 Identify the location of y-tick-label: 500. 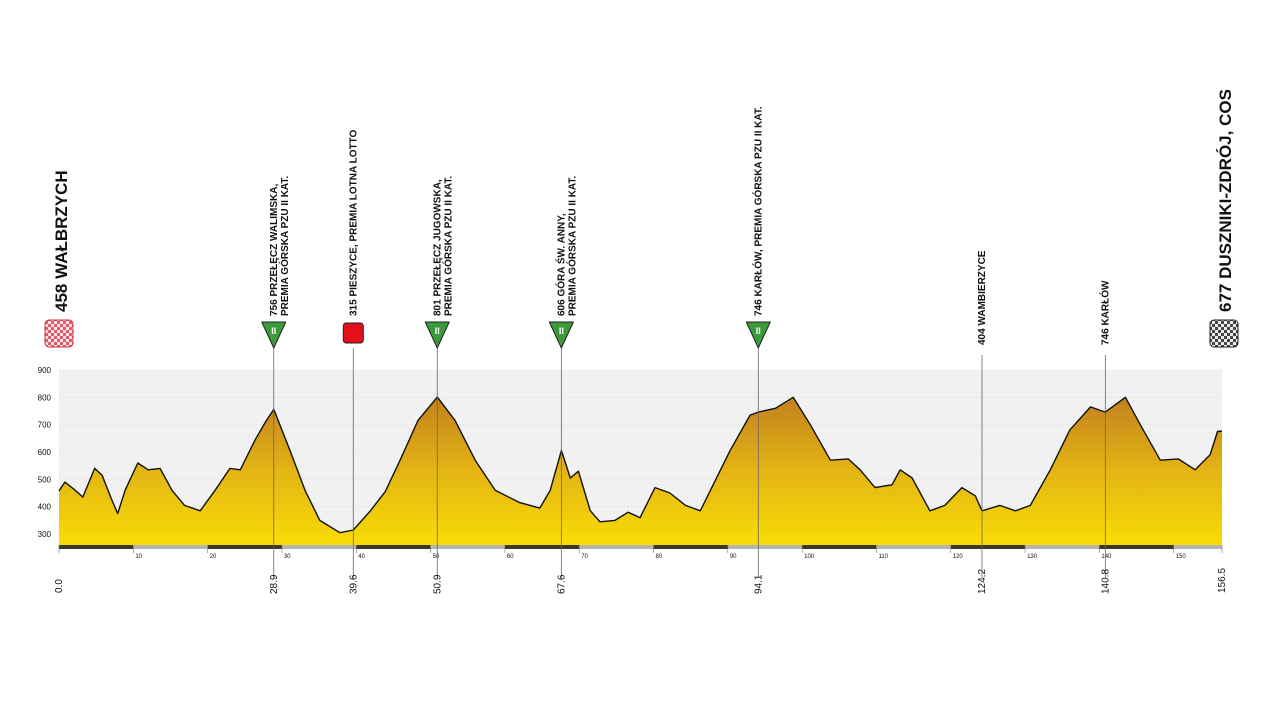
(45, 479).